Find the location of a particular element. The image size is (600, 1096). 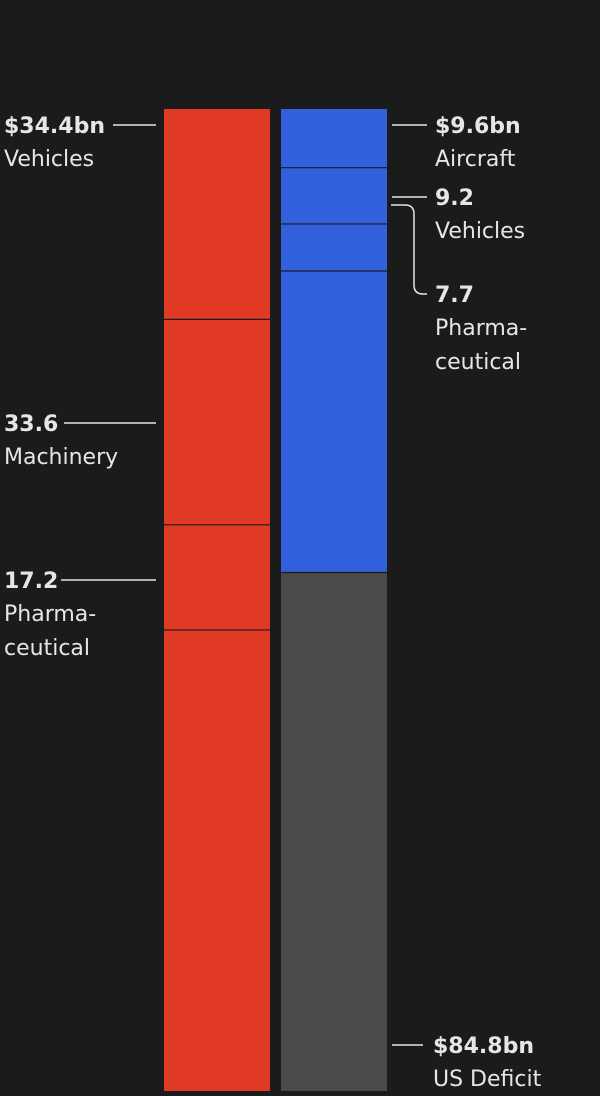

left-pharmaceutical-value-label: 17.2 is located at coordinates (31, 581).